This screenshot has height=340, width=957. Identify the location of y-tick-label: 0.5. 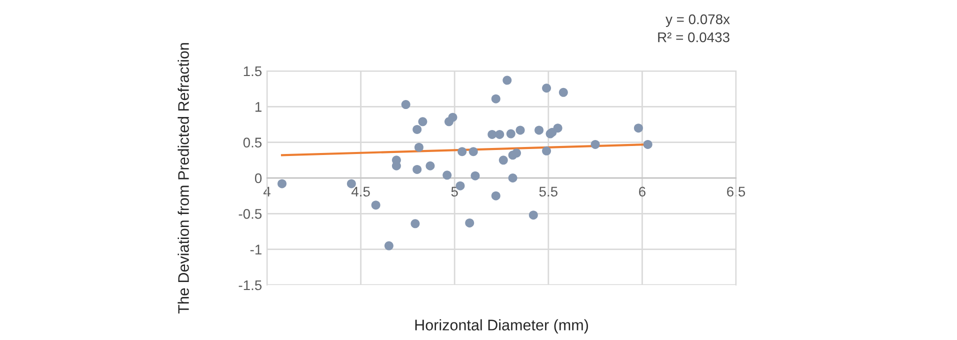
(252, 143).